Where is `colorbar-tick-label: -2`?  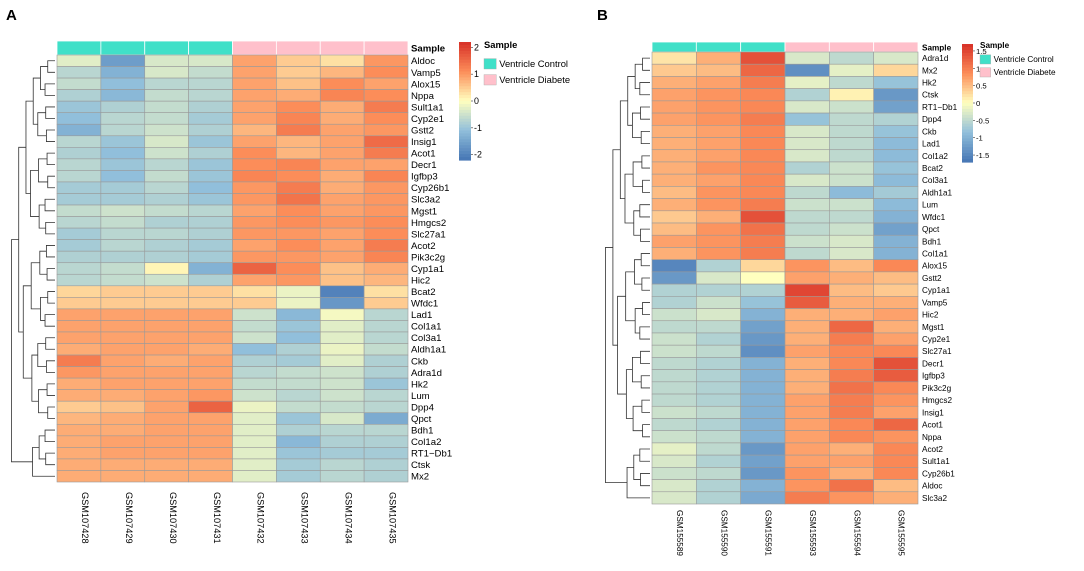
colorbar-tick-label: -2 is located at coordinates (478, 155).